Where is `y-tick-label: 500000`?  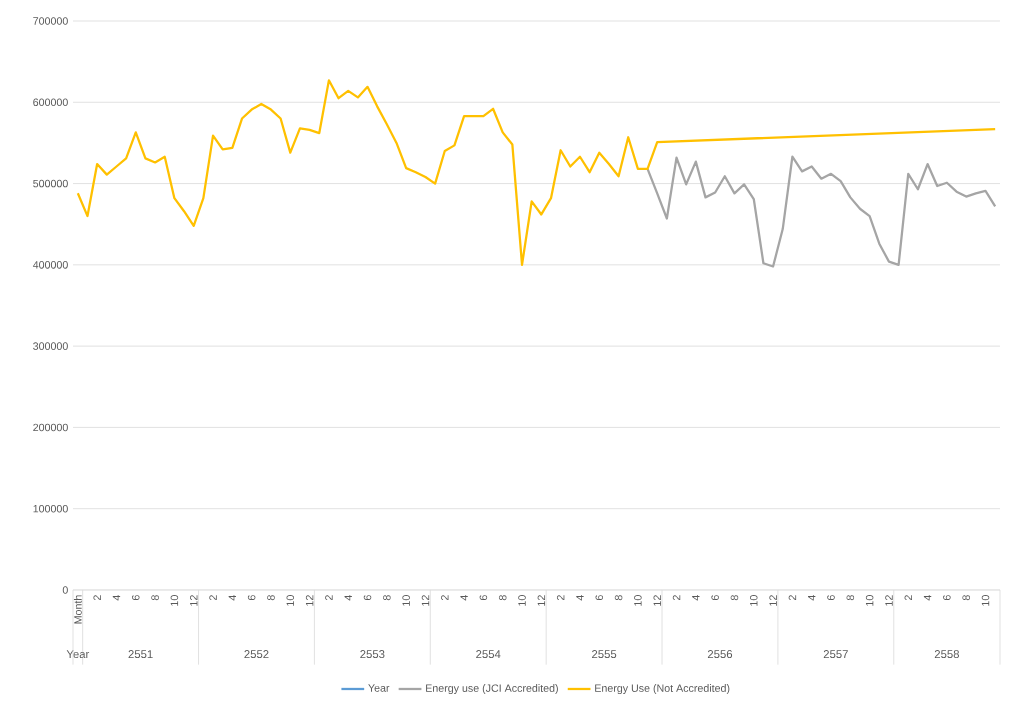
y-tick-label: 500000 is located at coordinates (50, 183).